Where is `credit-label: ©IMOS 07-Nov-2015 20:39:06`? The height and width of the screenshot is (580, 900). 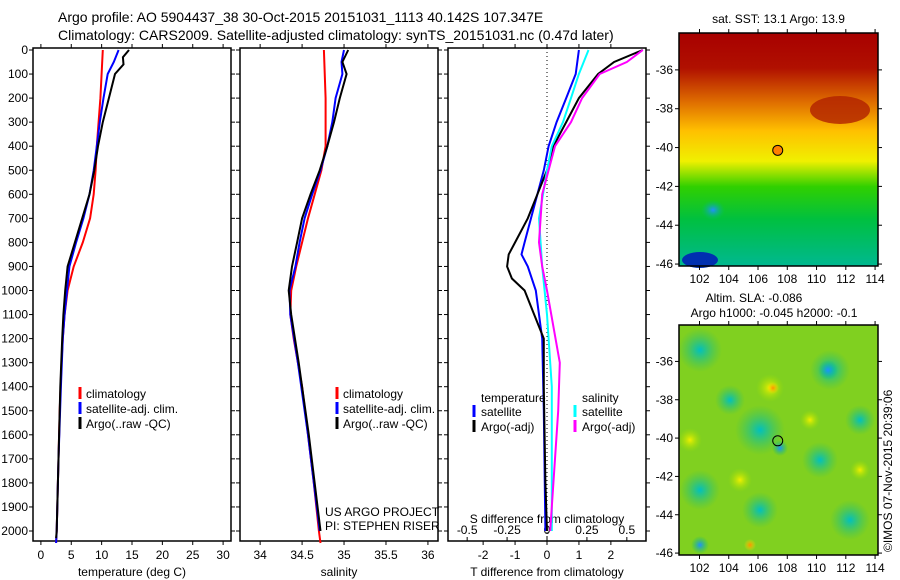
credit-label: ©IMOS 07-Nov-2015 20:39:06 is located at coordinates (888, 470).